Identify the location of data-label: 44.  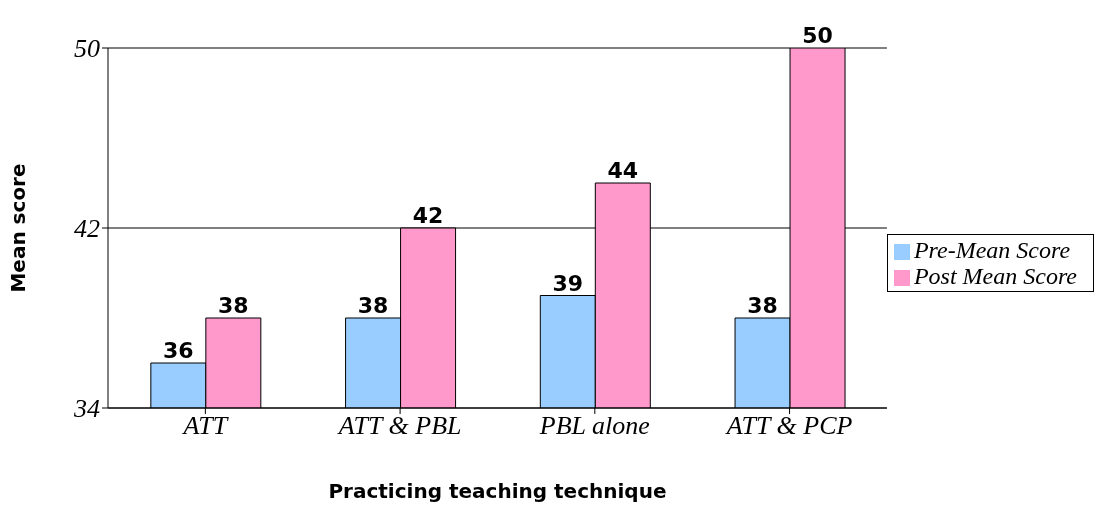
(623, 170).